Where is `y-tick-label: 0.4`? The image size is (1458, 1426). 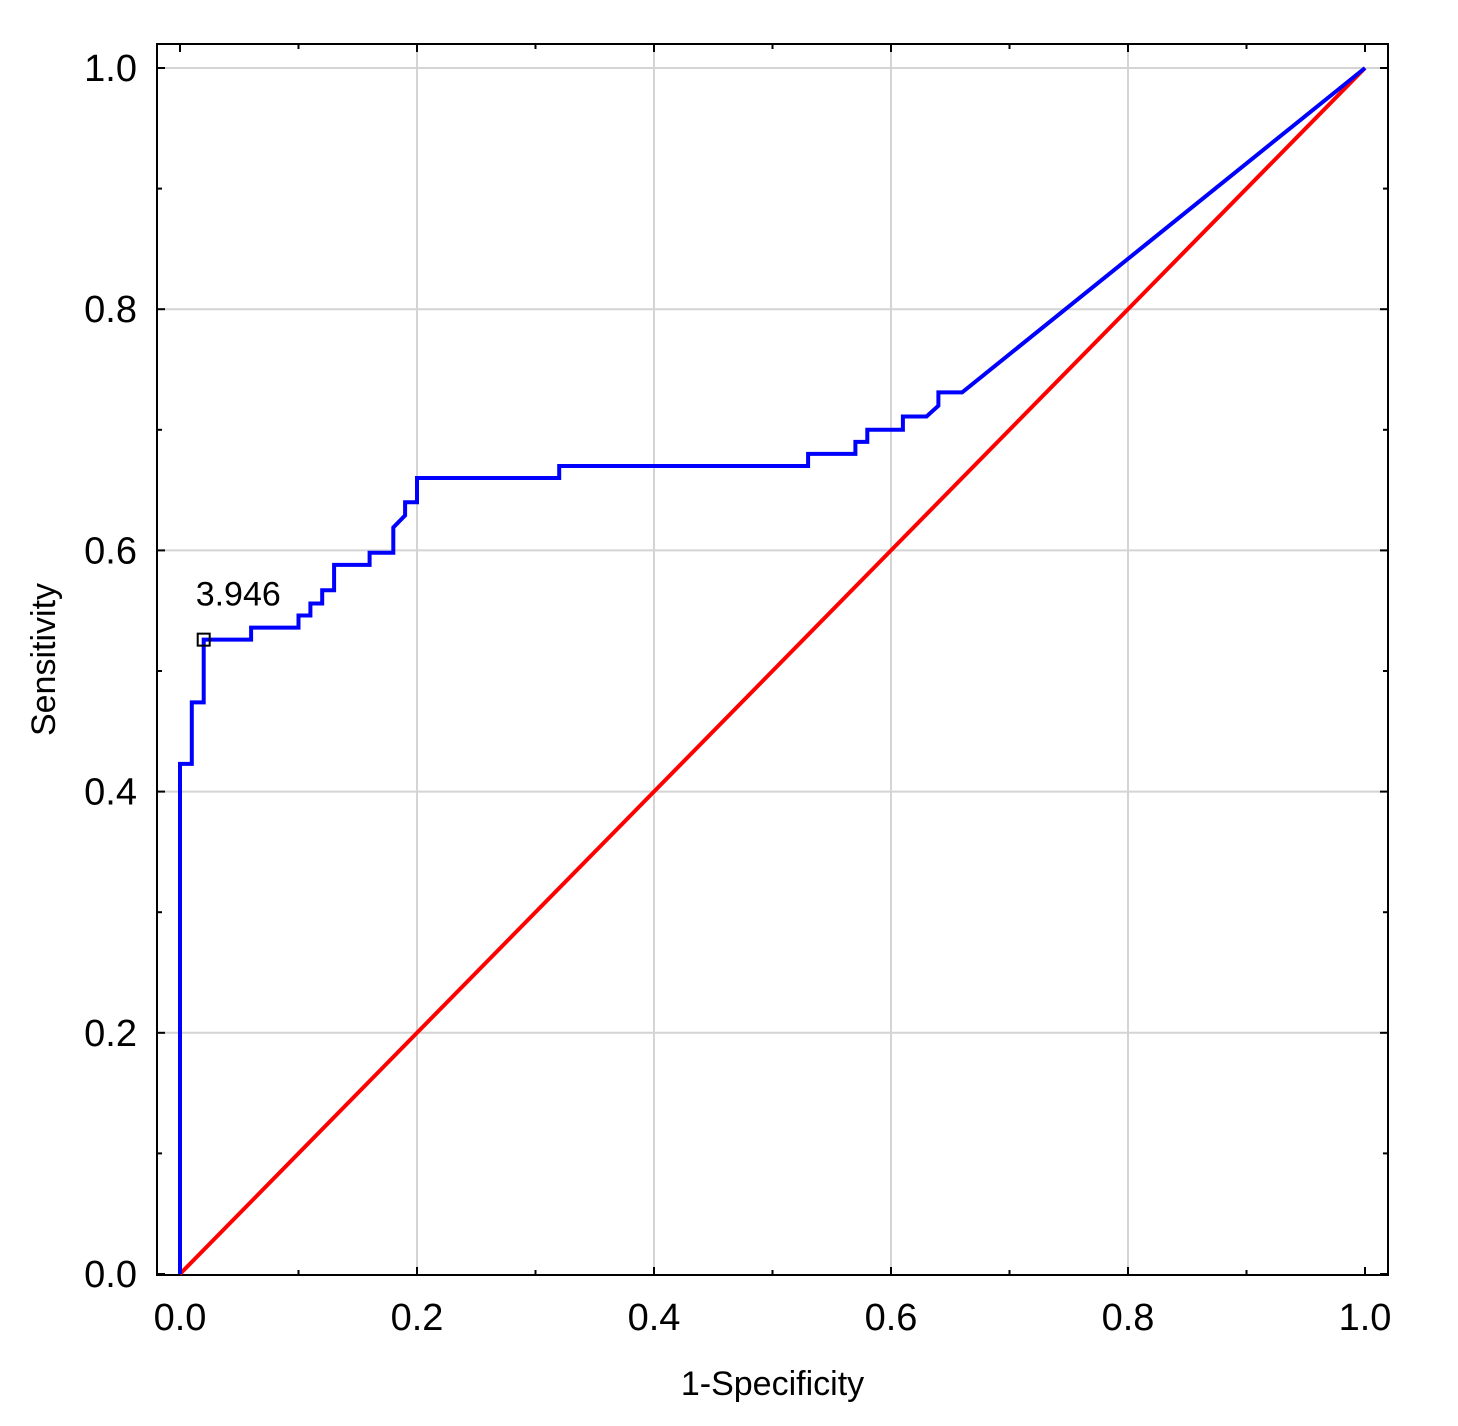
y-tick-label: 0.4 is located at coordinates (110, 793).